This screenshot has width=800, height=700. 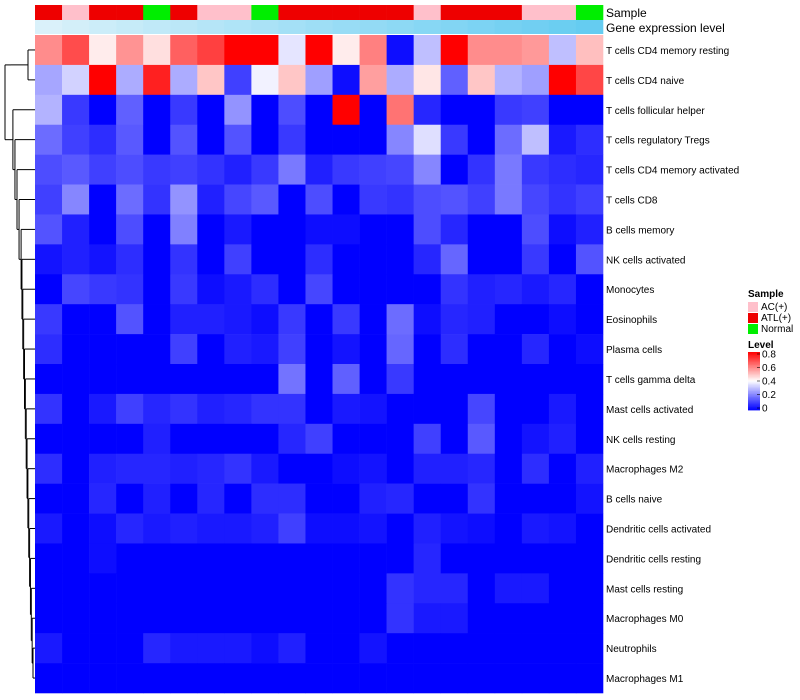 I want to click on expression-annotation-bar, so click(x=319, y=27).